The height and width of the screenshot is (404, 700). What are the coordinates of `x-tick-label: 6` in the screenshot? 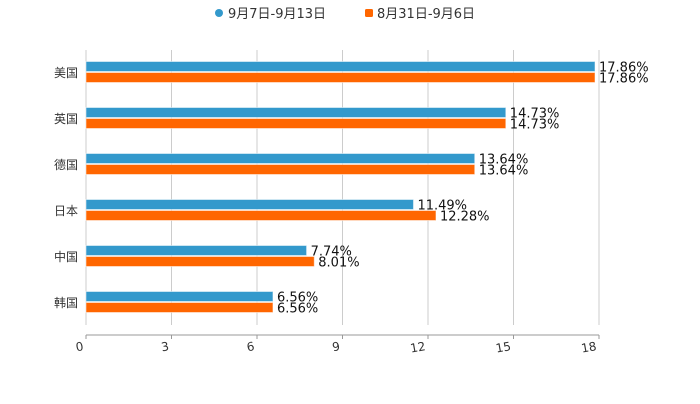 It's located at (251, 346).